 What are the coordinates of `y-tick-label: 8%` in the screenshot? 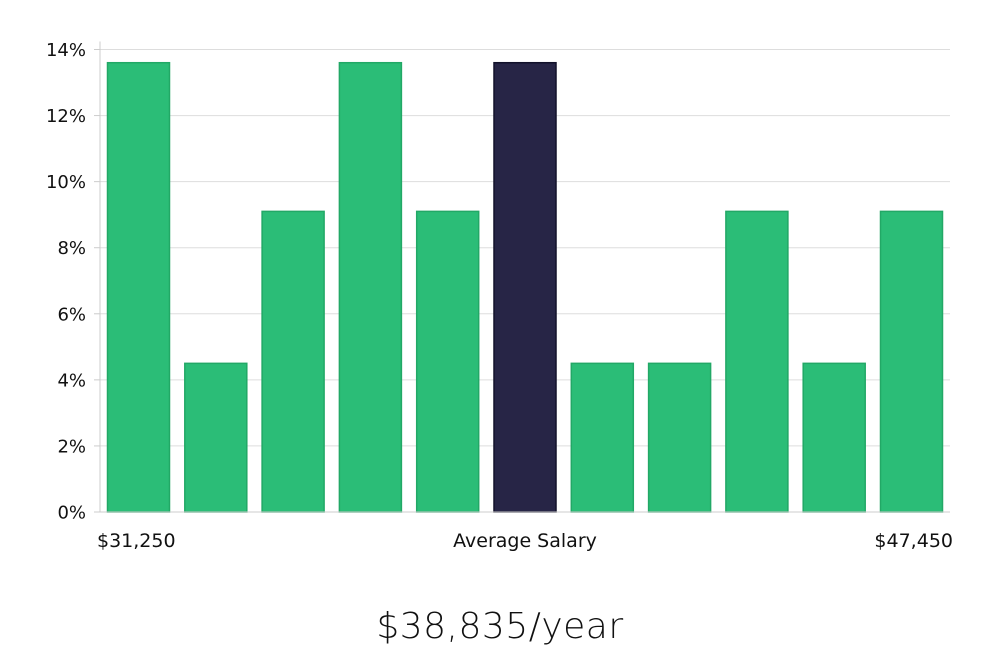 It's located at (71, 248).